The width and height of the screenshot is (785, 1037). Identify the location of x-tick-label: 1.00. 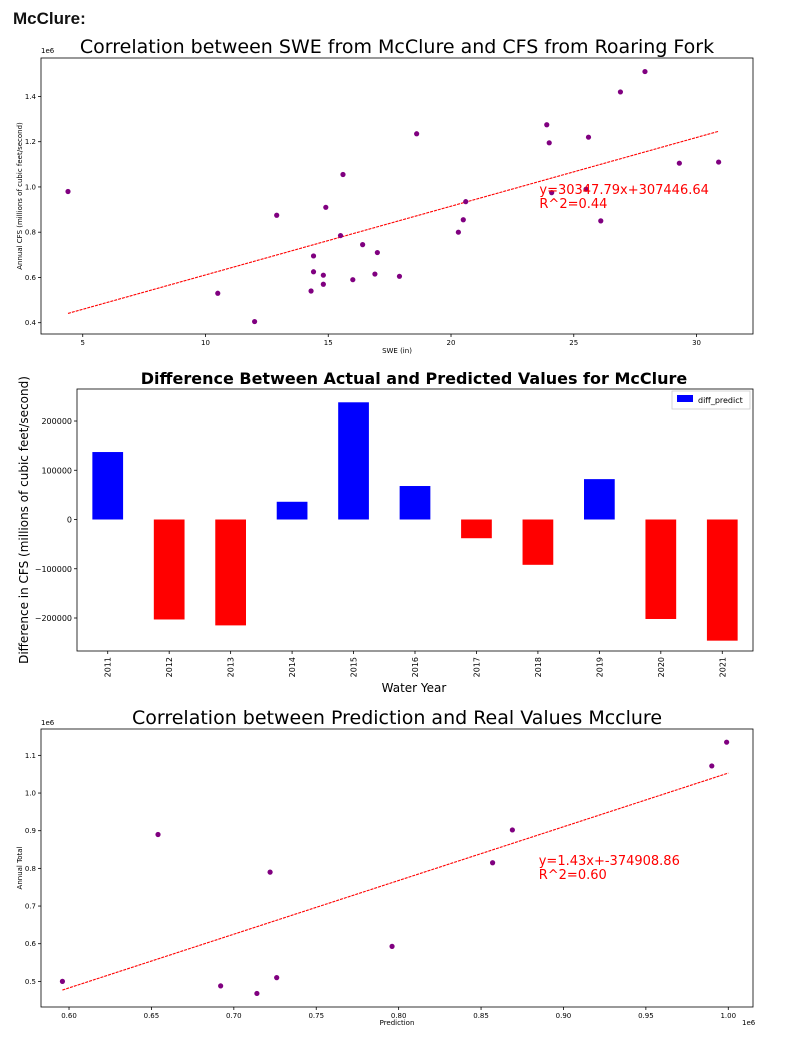
(728, 1016).